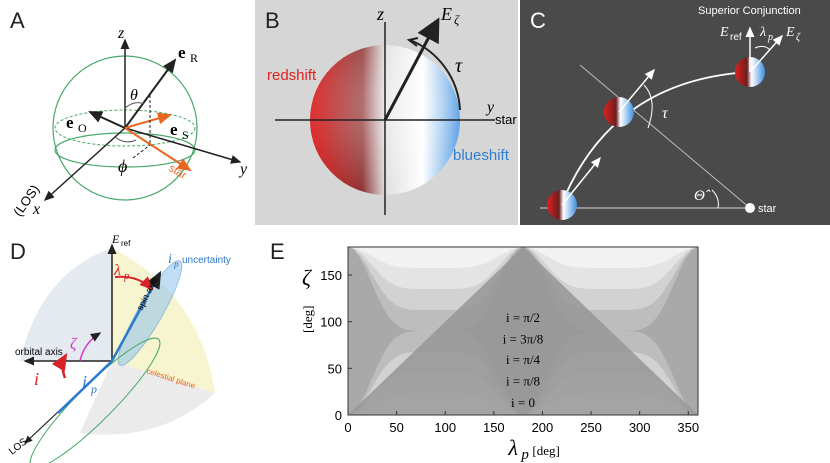 The width and height of the screenshot is (830, 463). Describe the element at coordinates (545, 450) in the screenshot. I see `x-axis-unit: [deg]` at that location.